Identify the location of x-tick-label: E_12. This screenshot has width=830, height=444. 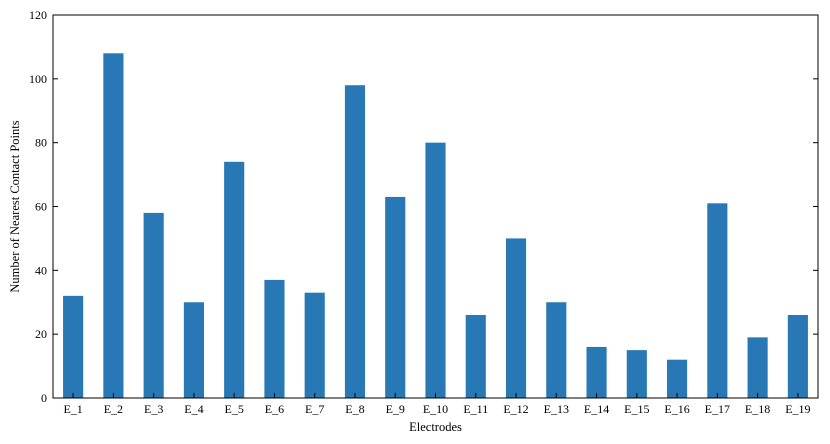
(515, 409).